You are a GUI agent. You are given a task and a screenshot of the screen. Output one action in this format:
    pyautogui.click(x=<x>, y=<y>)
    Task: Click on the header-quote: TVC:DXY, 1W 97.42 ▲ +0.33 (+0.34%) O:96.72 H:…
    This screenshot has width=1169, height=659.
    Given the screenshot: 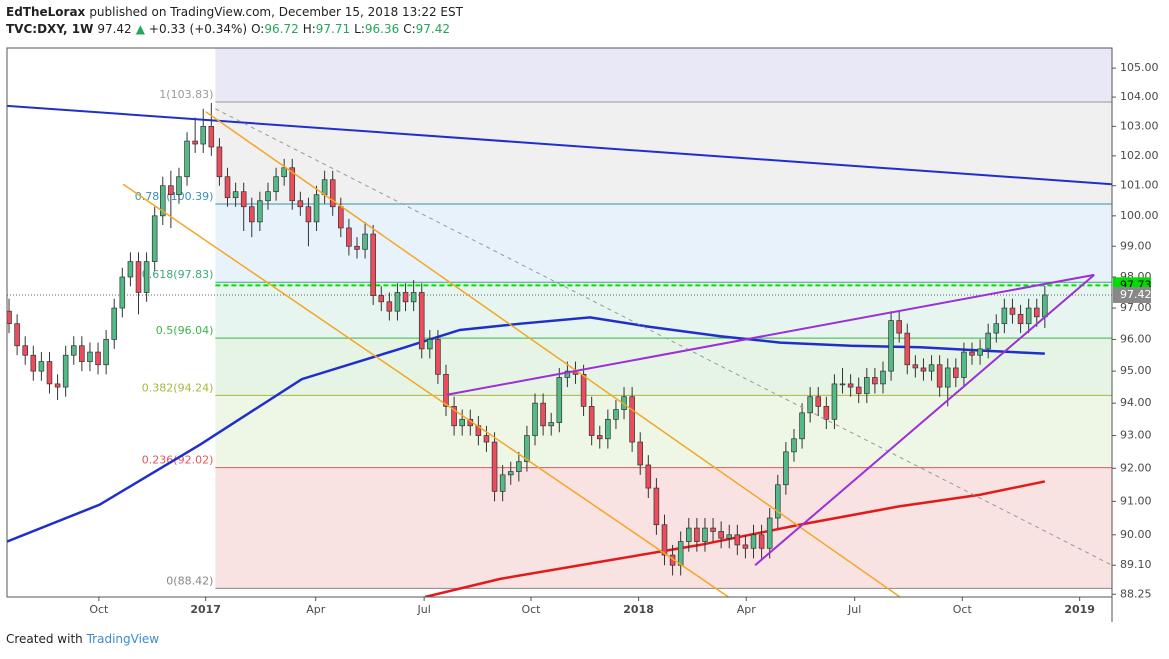 What is the action you would take?
    pyautogui.click(x=236, y=29)
    